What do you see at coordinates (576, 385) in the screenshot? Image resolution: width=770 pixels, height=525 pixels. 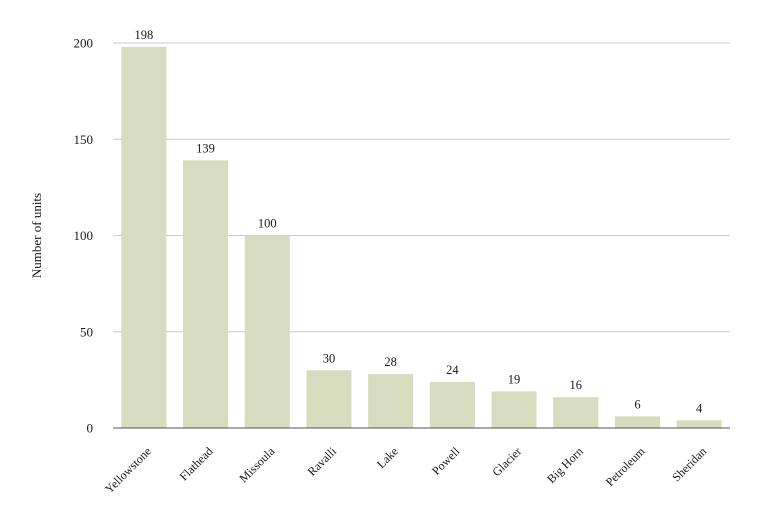 I see `data-label: 16` at bounding box center [576, 385].